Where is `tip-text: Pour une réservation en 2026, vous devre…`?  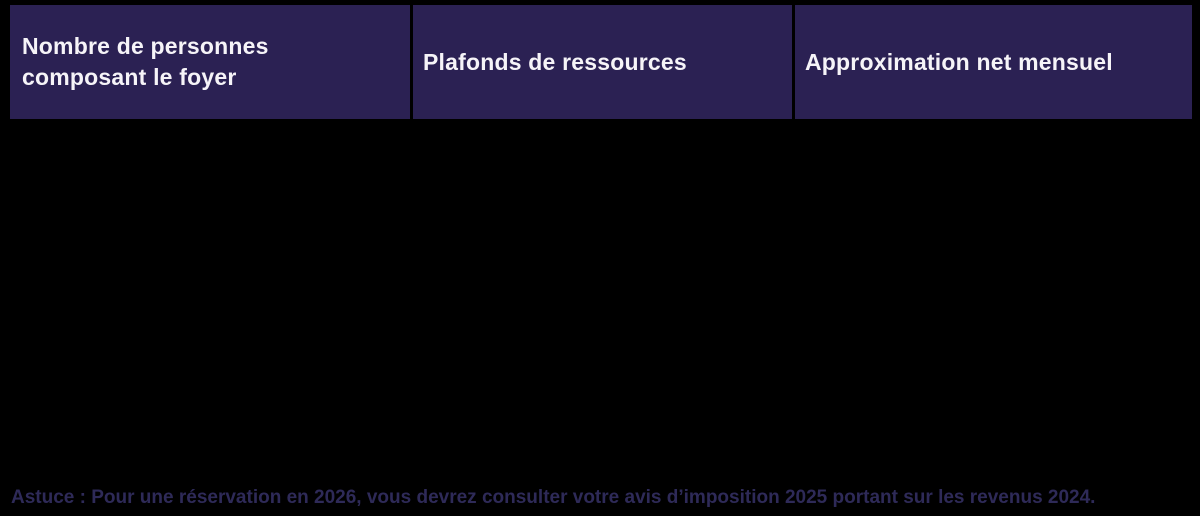
tip-text: Pour une réservation en 2026, vous devre… is located at coordinates (590, 497).